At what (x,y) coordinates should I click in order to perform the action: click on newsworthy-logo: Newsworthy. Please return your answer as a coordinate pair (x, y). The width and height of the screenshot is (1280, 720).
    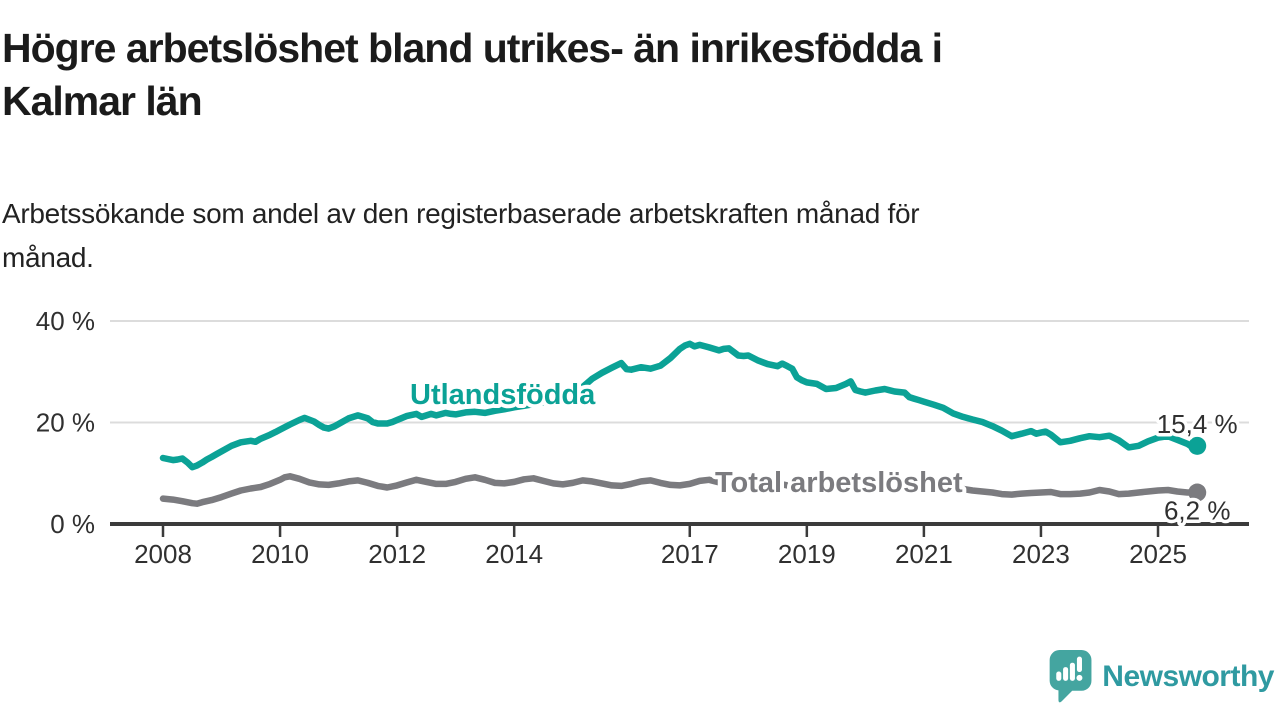
    Looking at the image, I should click on (1161, 677).